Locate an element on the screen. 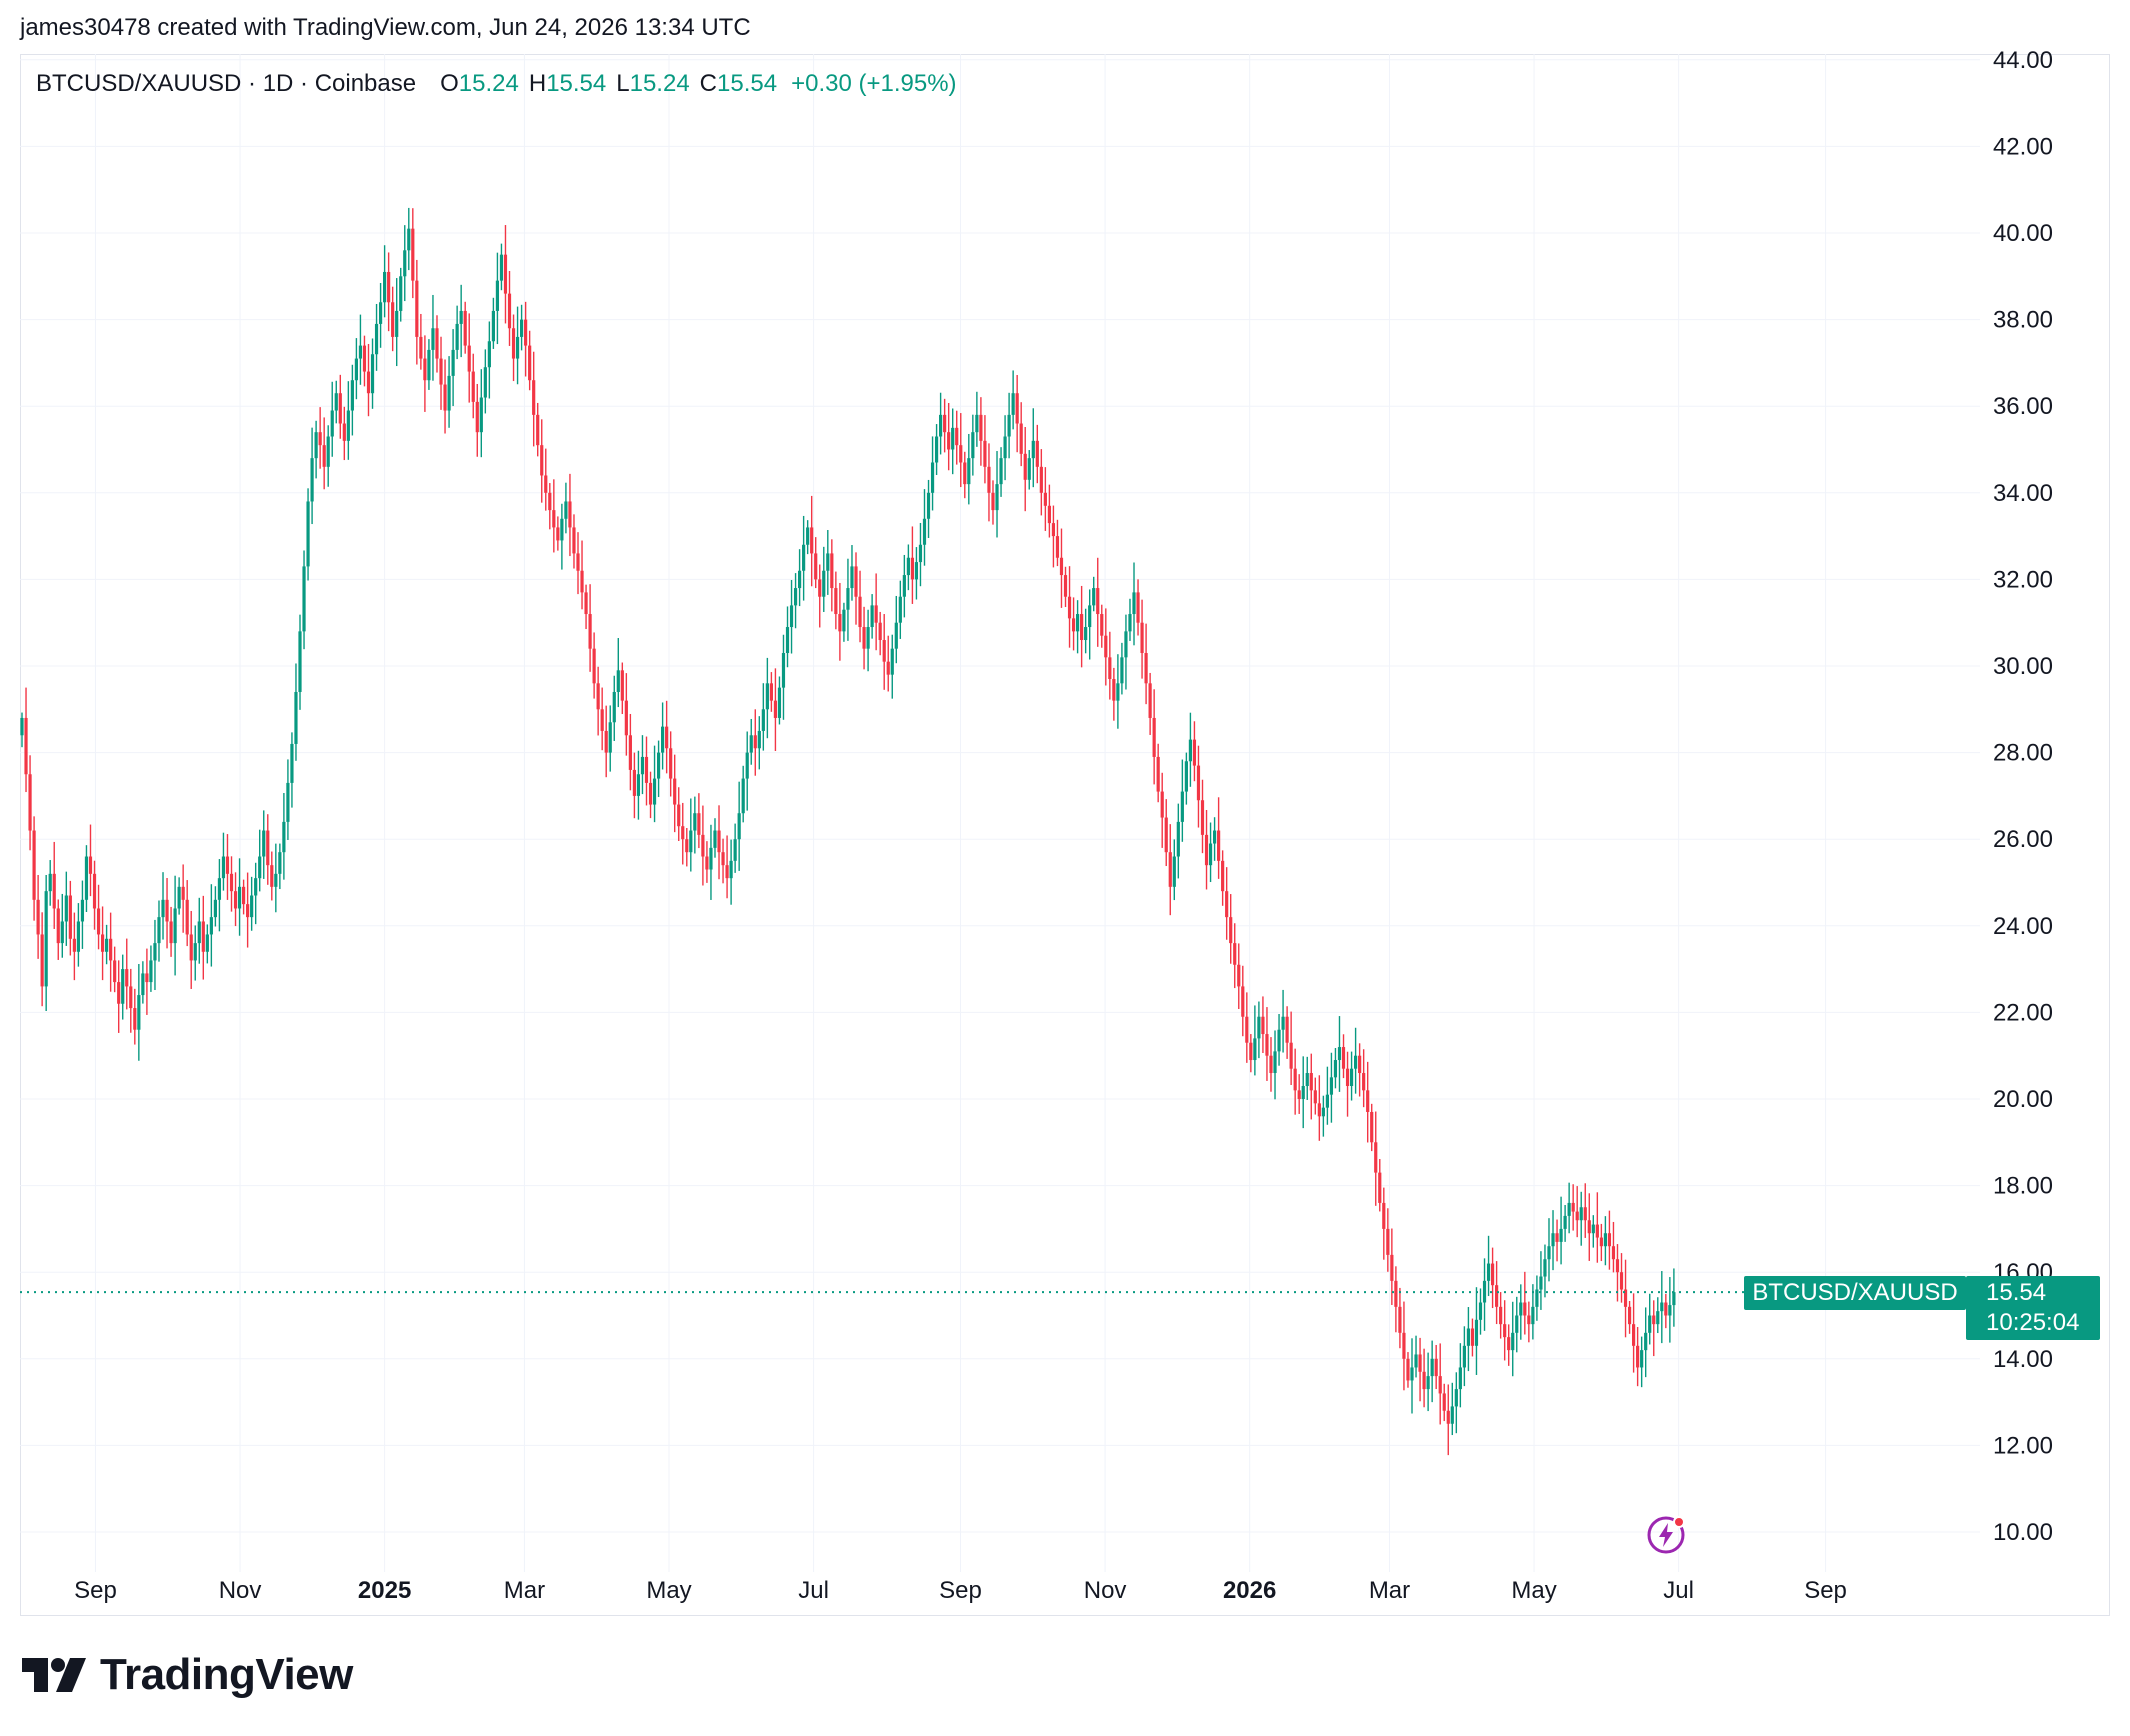  x-tick-label: Jul is located at coordinates (813, 1590).